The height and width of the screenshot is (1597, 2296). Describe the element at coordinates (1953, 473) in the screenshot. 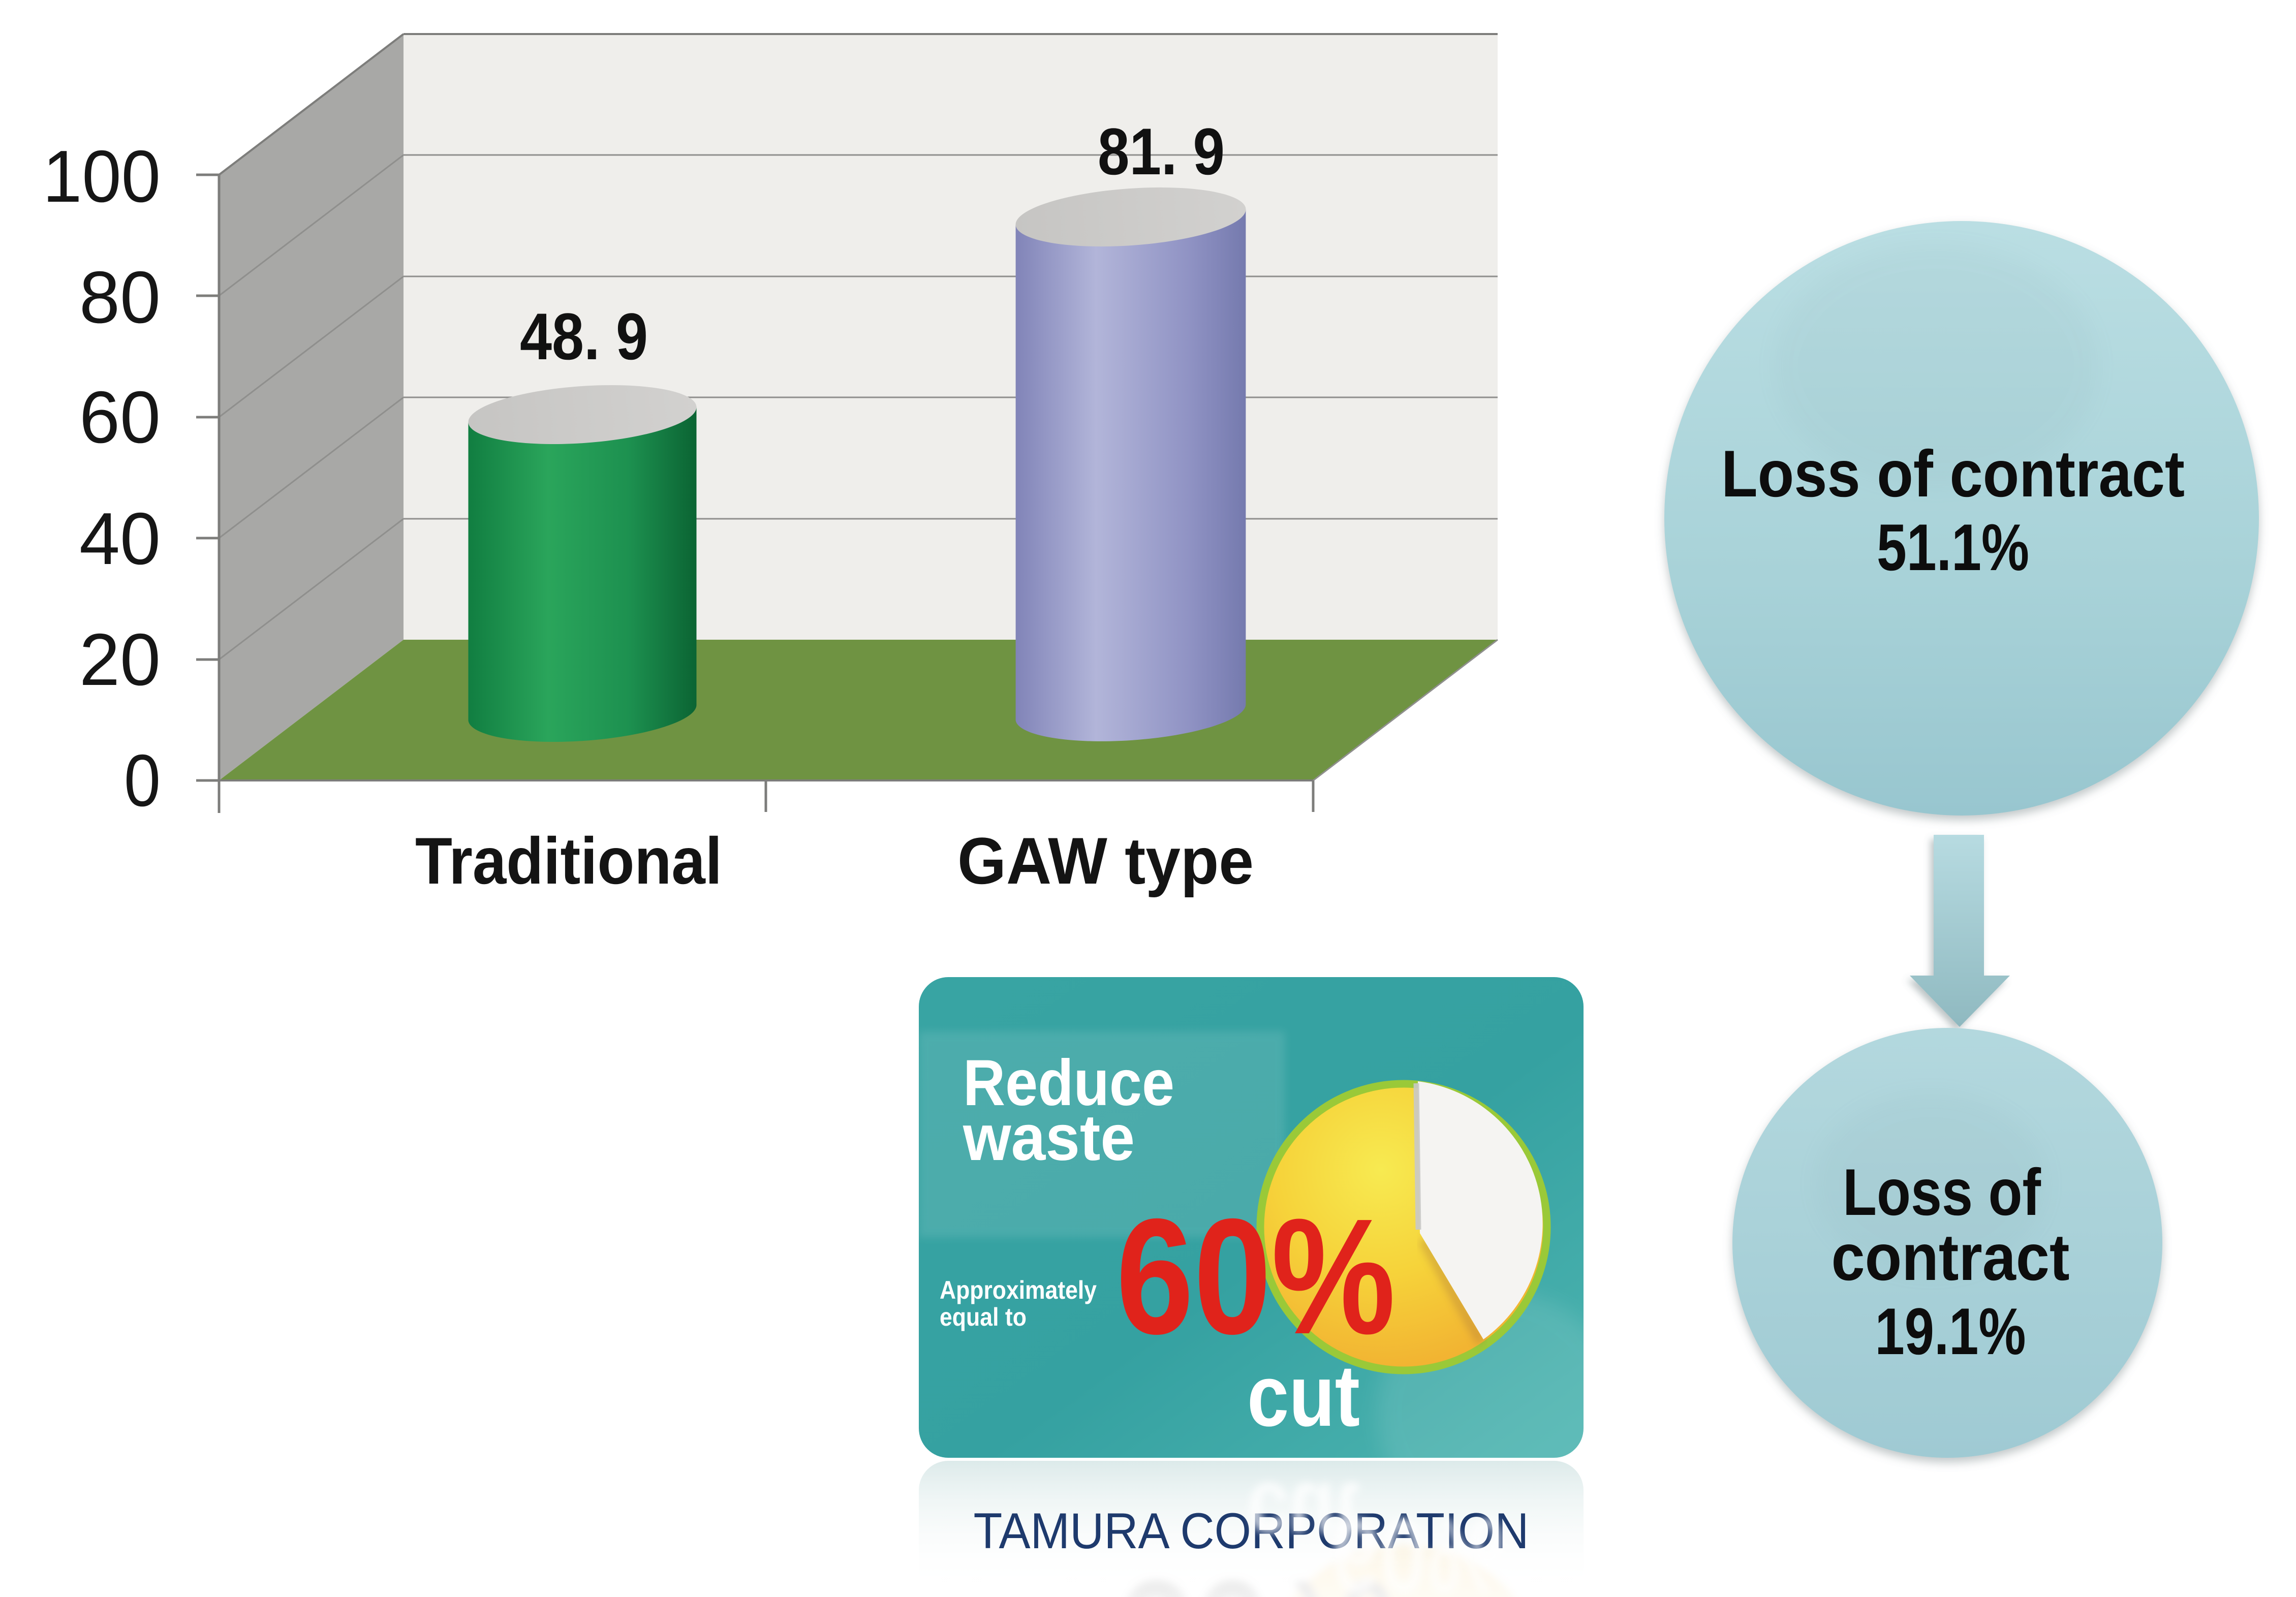

I see `svg-text: Loss of contract` at that location.